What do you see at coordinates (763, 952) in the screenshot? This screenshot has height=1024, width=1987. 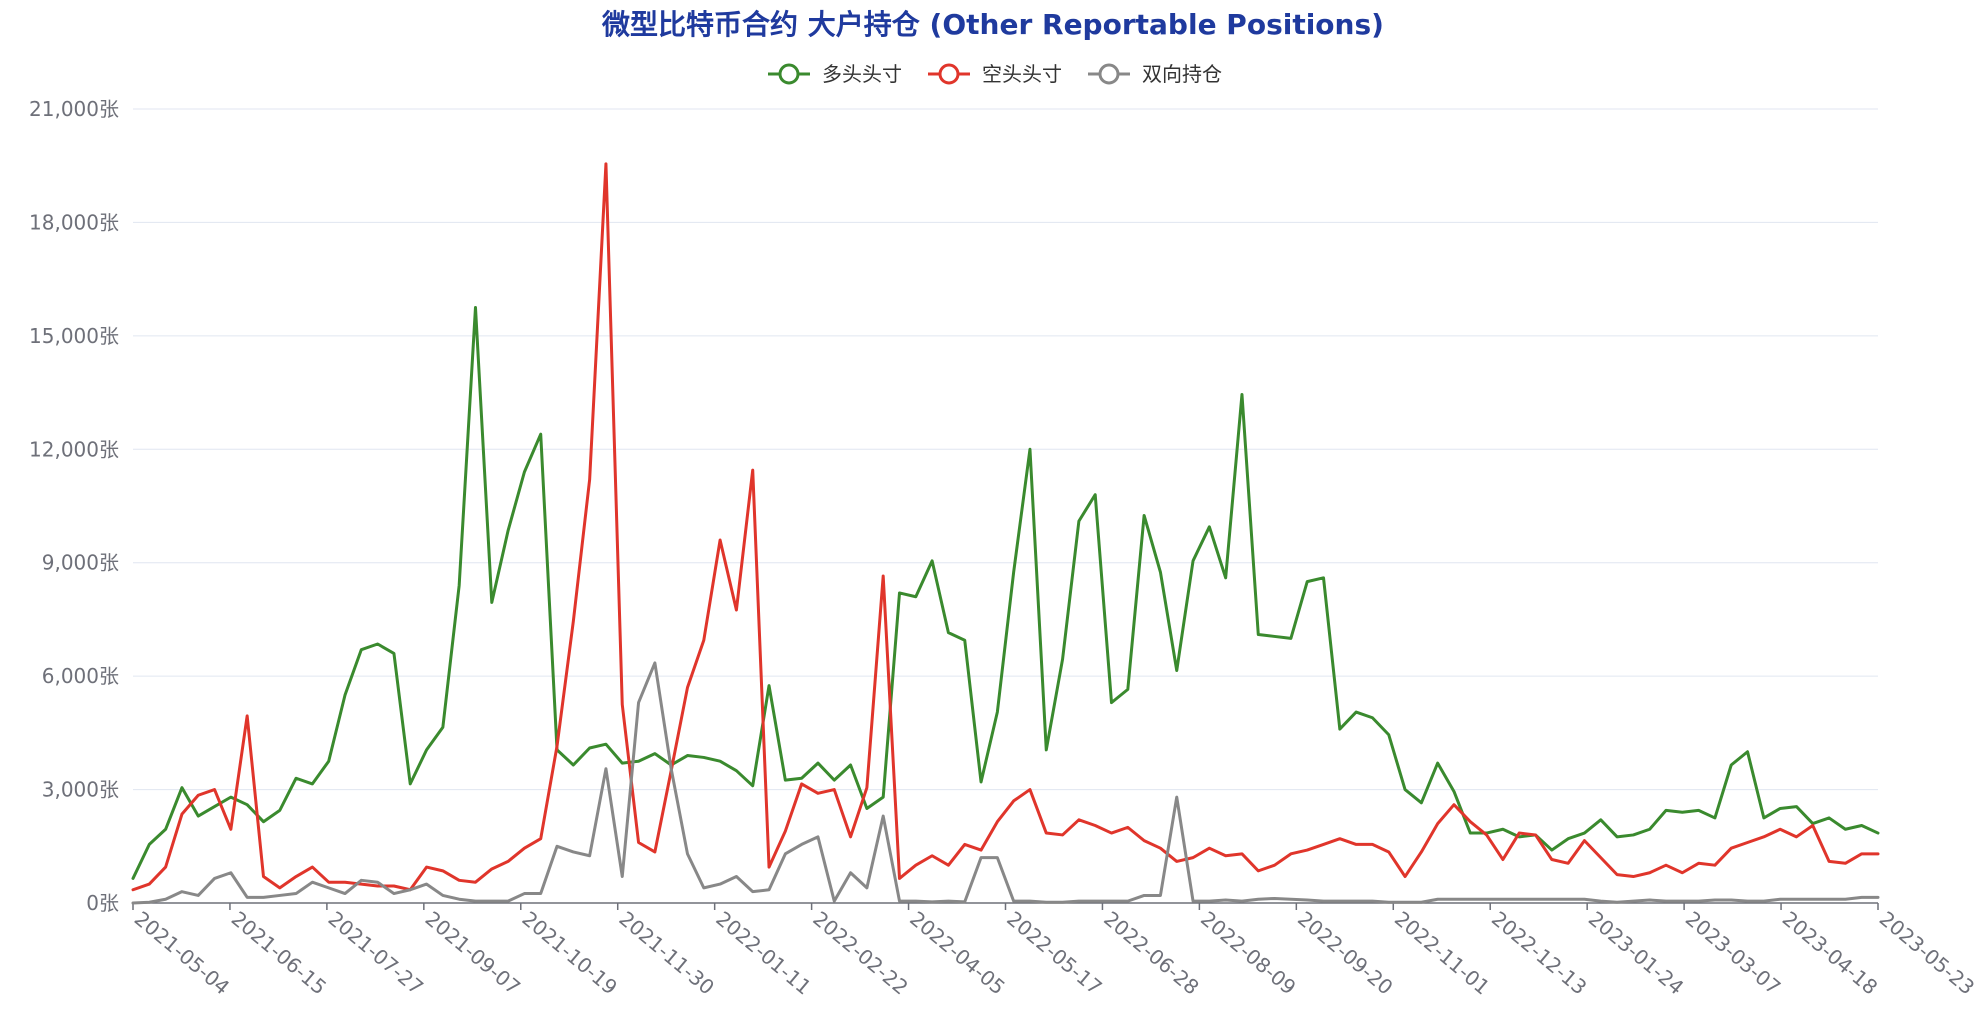 I see `x-tick-label: 2022-01-11` at bounding box center [763, 952].